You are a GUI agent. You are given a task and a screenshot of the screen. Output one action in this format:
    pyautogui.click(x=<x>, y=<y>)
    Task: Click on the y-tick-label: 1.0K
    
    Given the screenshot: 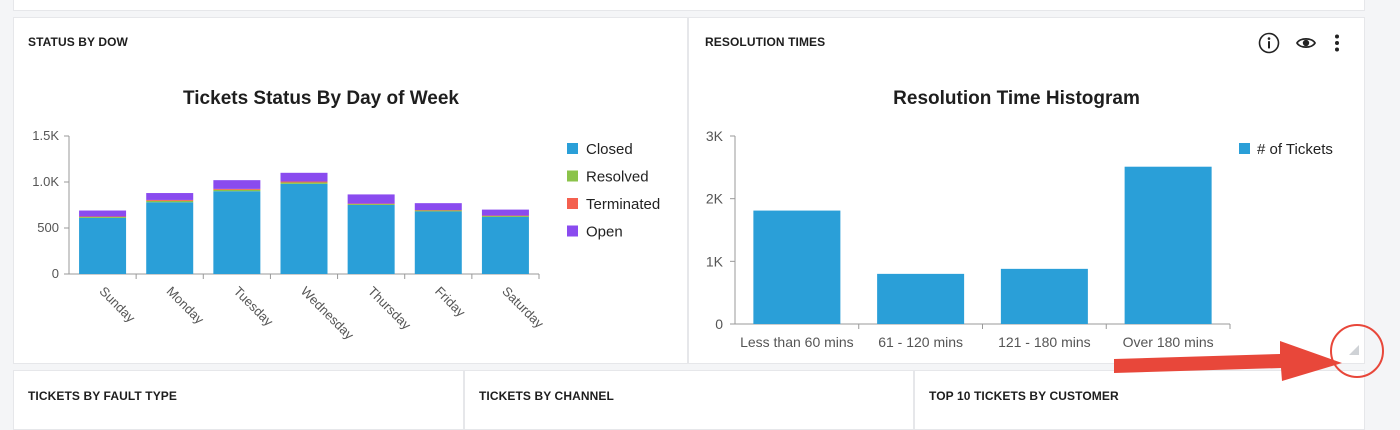 What is the action you would take?
    pyautogui.click(x=45, y=181)
    